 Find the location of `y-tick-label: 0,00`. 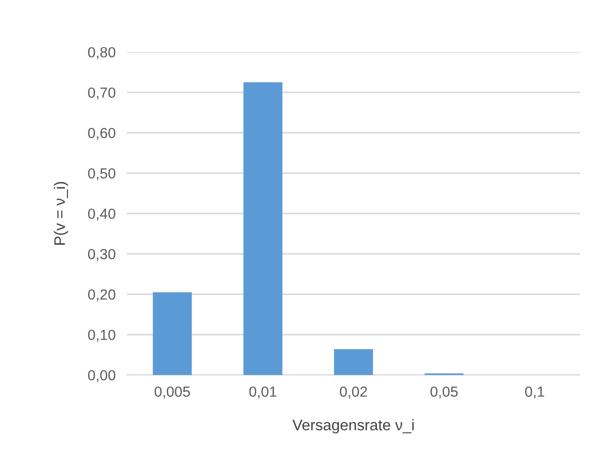

y-tick-label: 0,00 is located at coordinates (102, 376).